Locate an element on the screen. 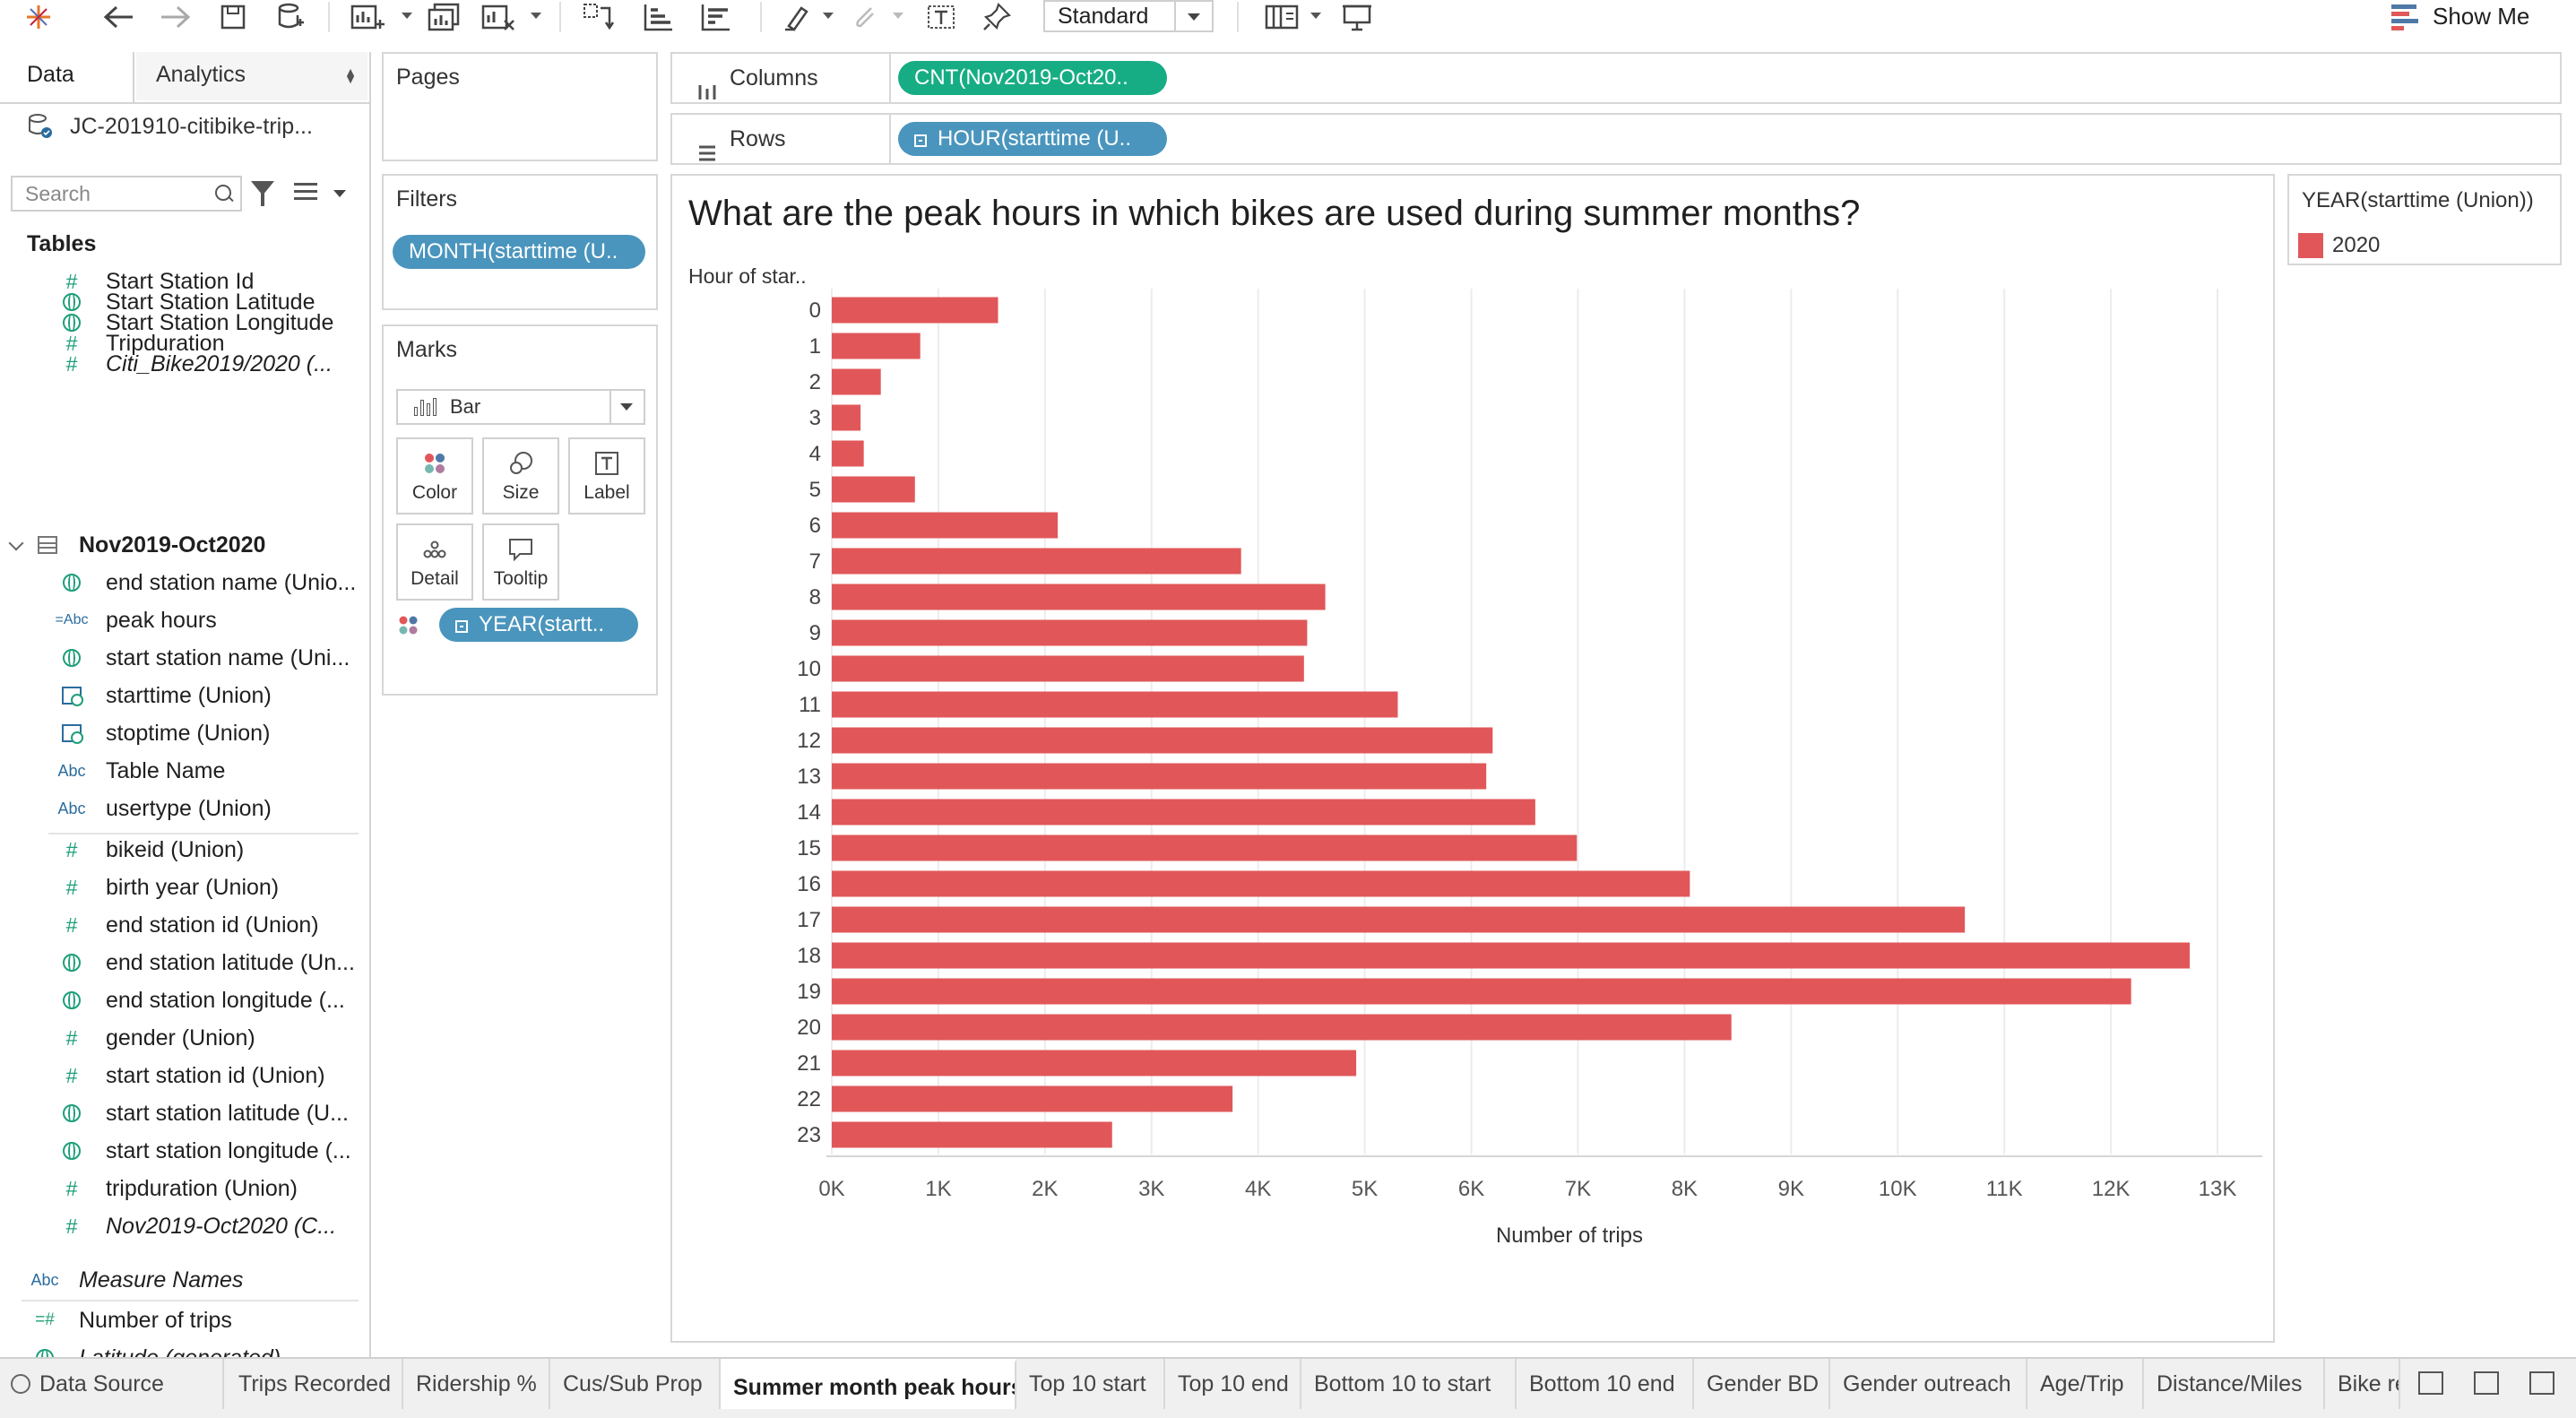 The image size is (2576, 1418). rows-pill: HOUR(starttime (U.. is located at coordinates (1032, 139).